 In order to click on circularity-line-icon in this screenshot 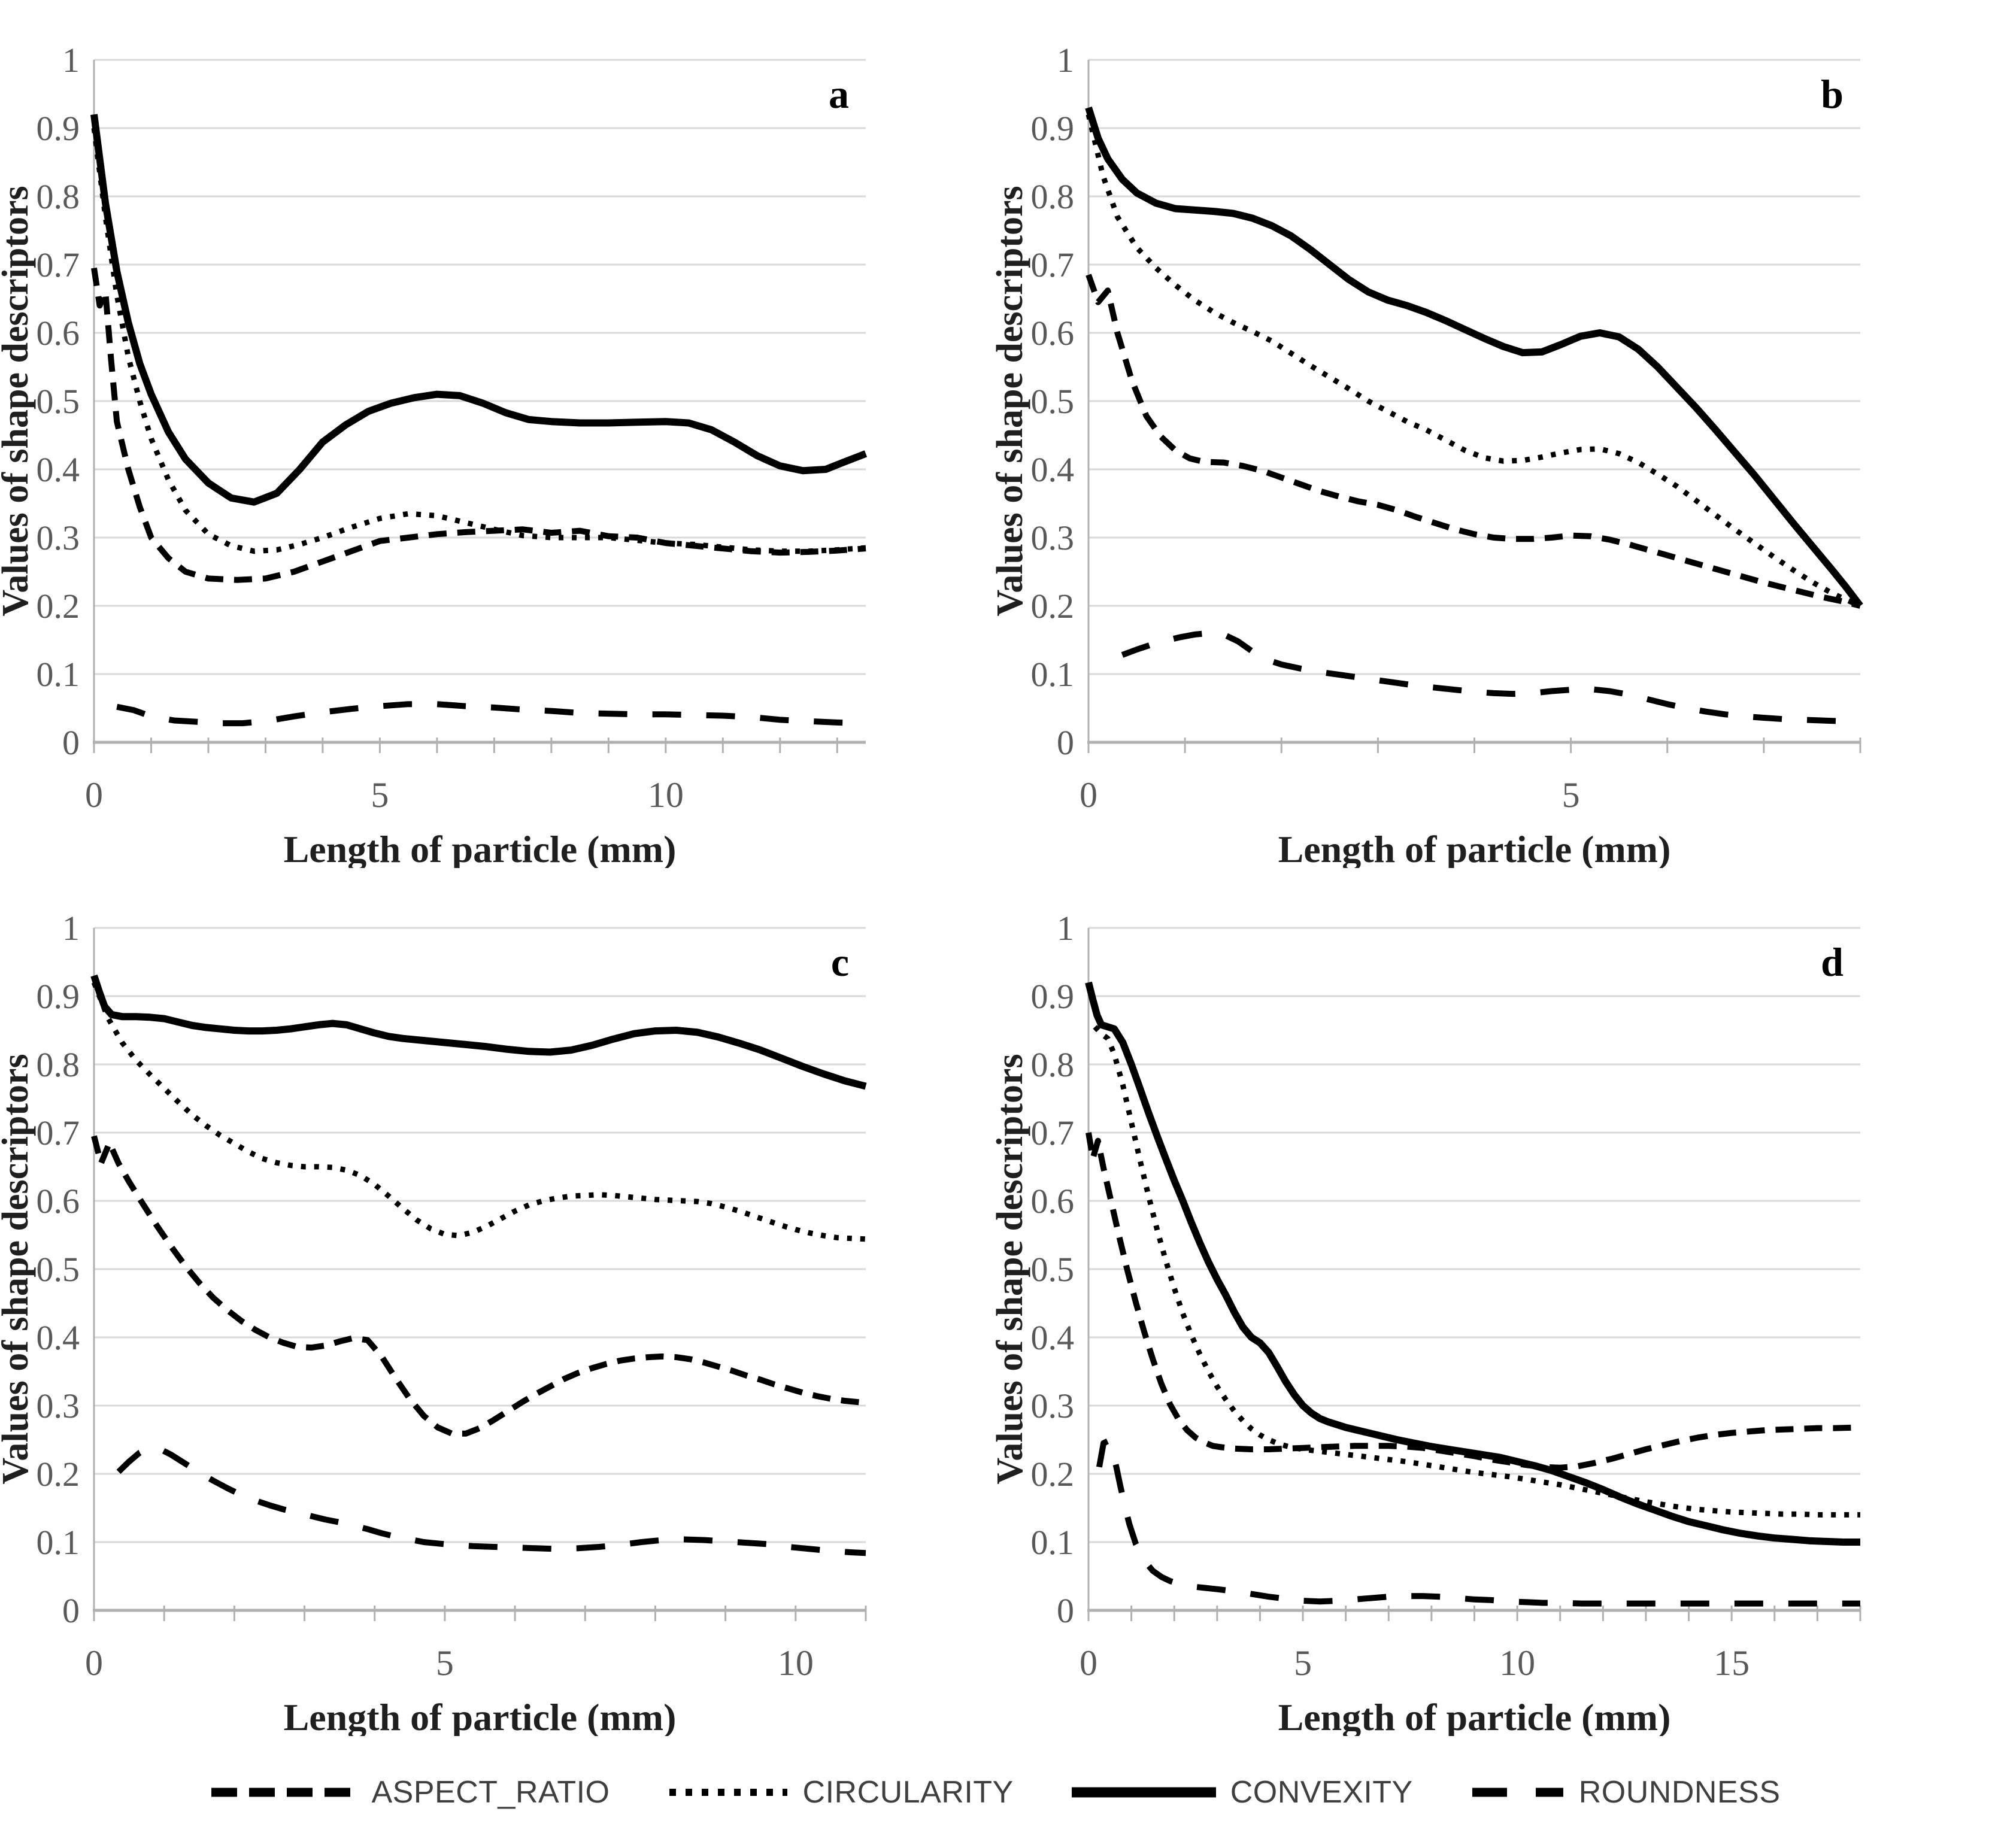, I will do `click(728, 1792)`.